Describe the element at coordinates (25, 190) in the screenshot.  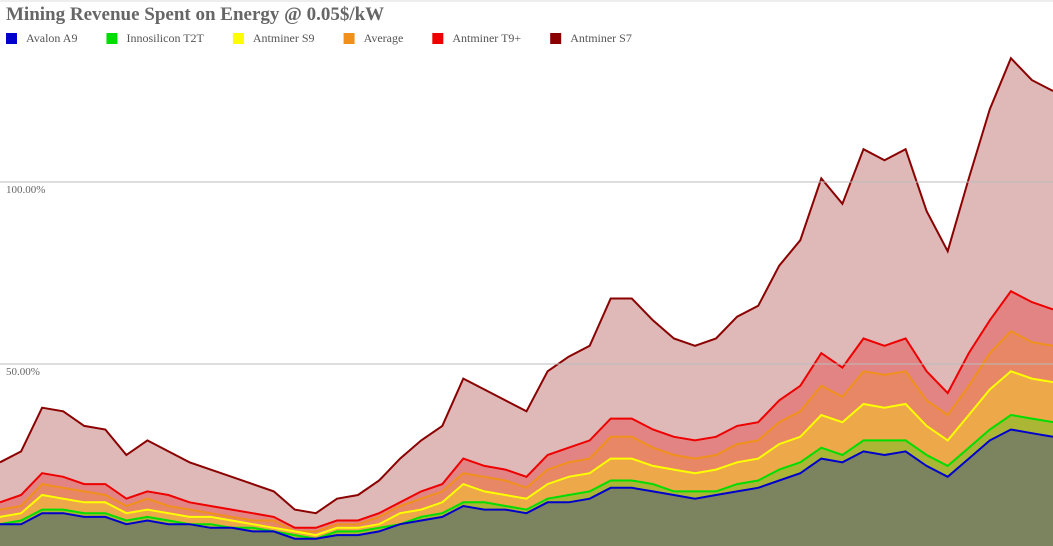
I see `y-tick-label: 100.00%` at that location.